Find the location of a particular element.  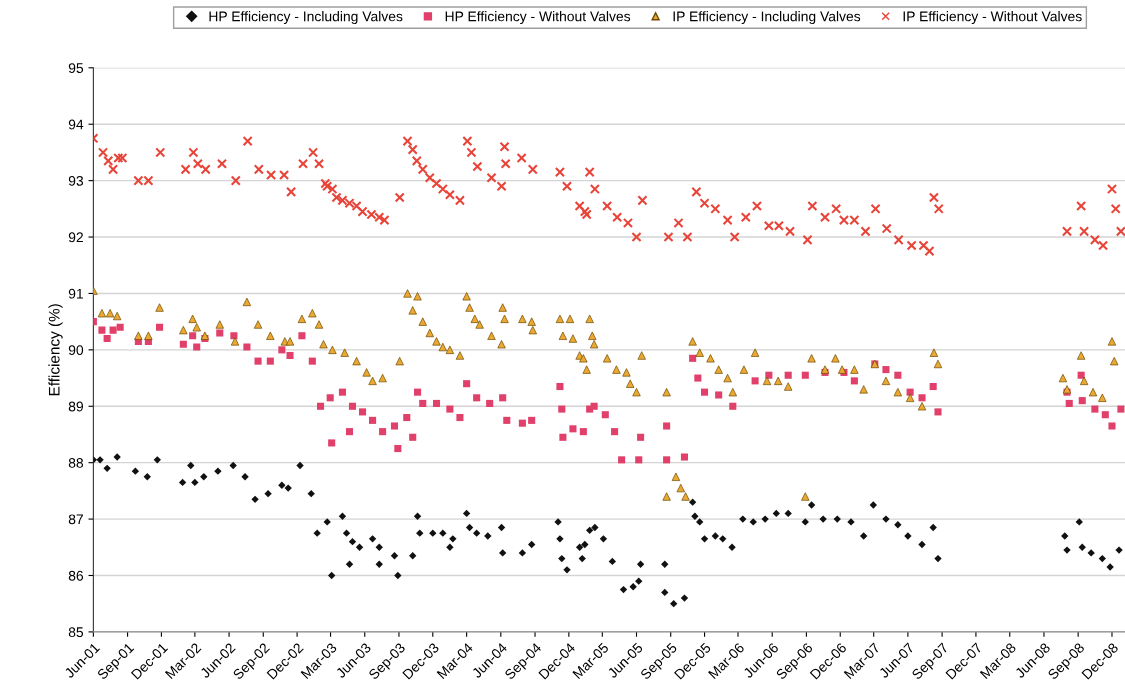

y-tick-label: 93 is located at coordinates (76, 180).